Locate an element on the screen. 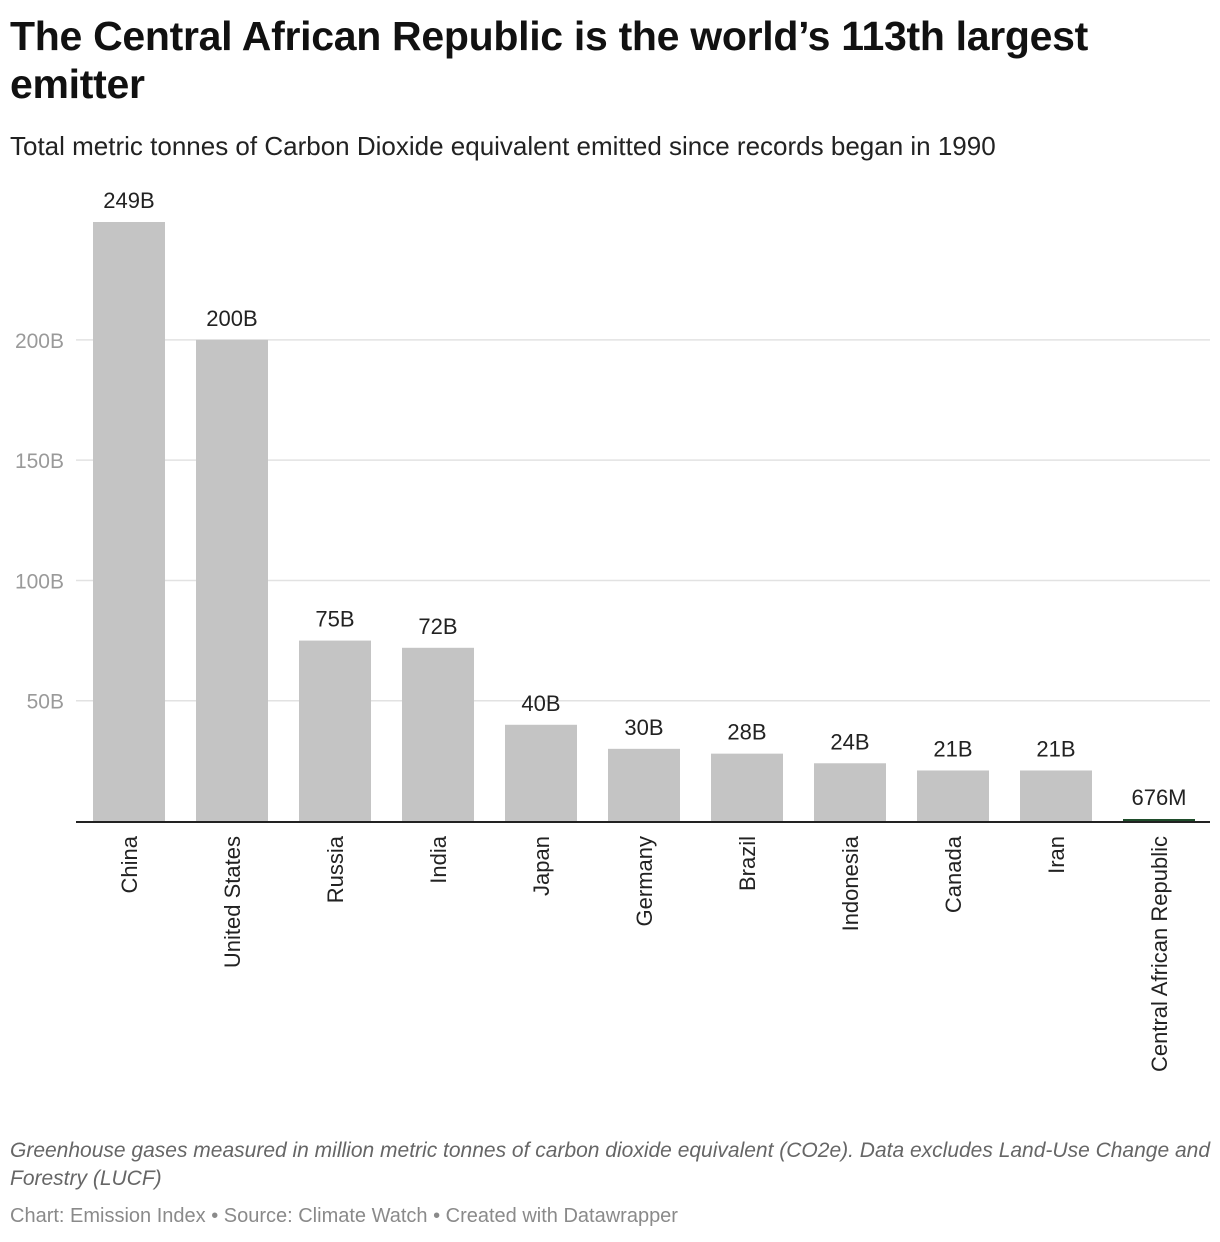  data-label: 28B is located at coordinates (746, 732).